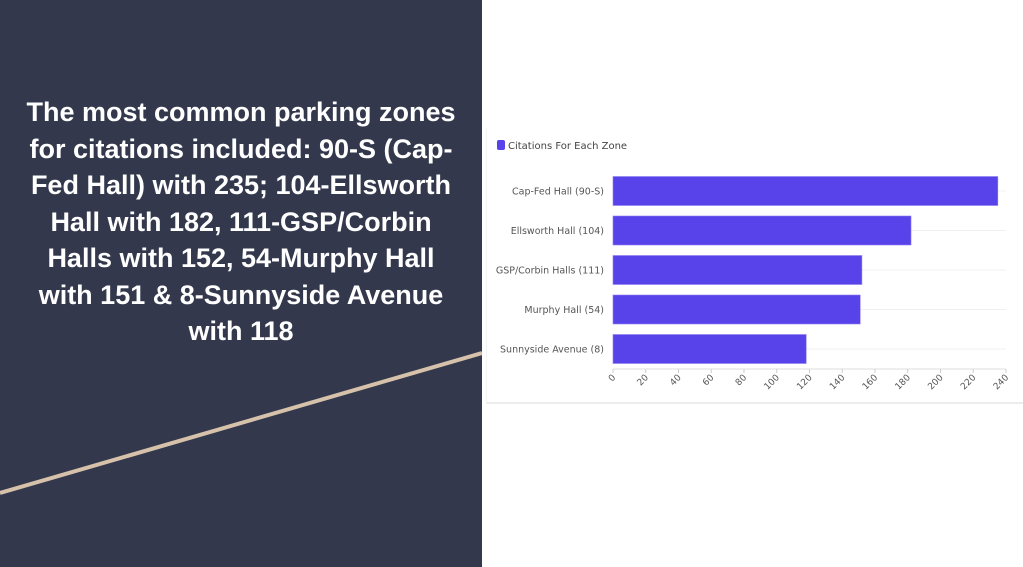 Image resolution: width=1023 pixels, height=567 pixels. What do you see at coordinates (1001, 382) in the screenshot?
I see `x-tick-label: 240` at bounding box center [1001, 382].